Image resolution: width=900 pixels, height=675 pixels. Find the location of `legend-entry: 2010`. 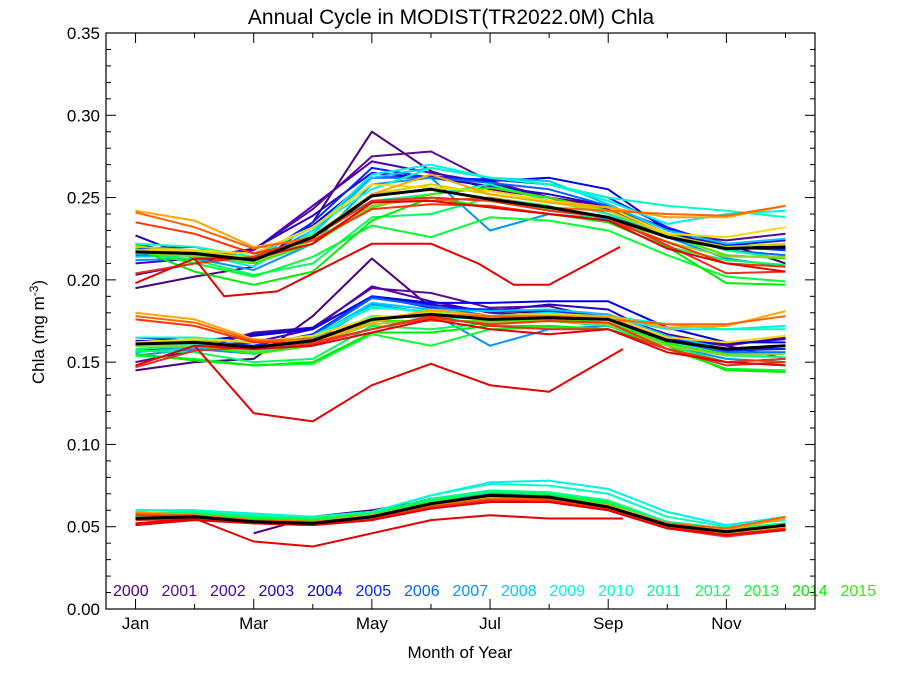

legend-entry: 2010 is located at coordinates (616, 591).